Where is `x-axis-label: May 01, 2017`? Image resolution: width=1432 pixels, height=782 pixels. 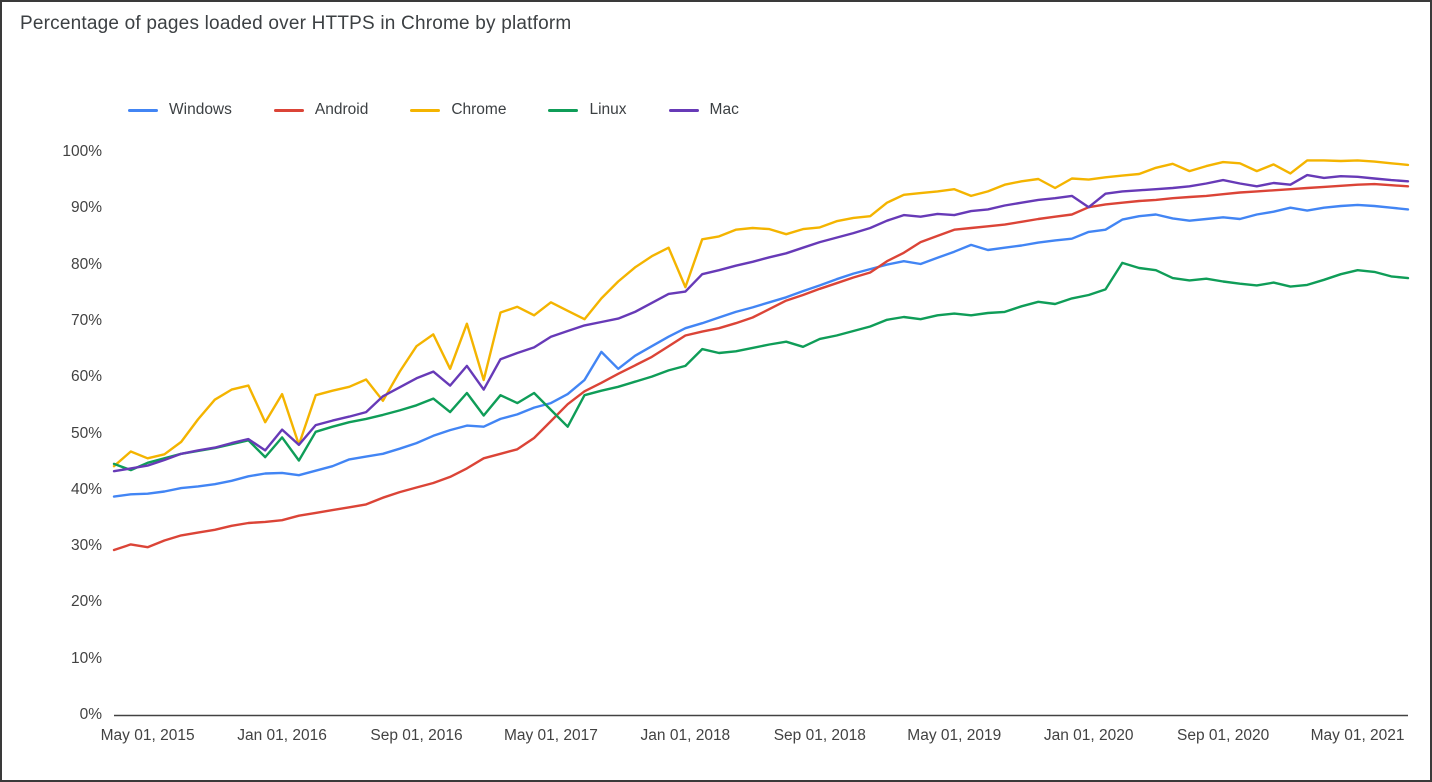 x-axis-label: May 01, 2017 is located at coordinates (550, 735).